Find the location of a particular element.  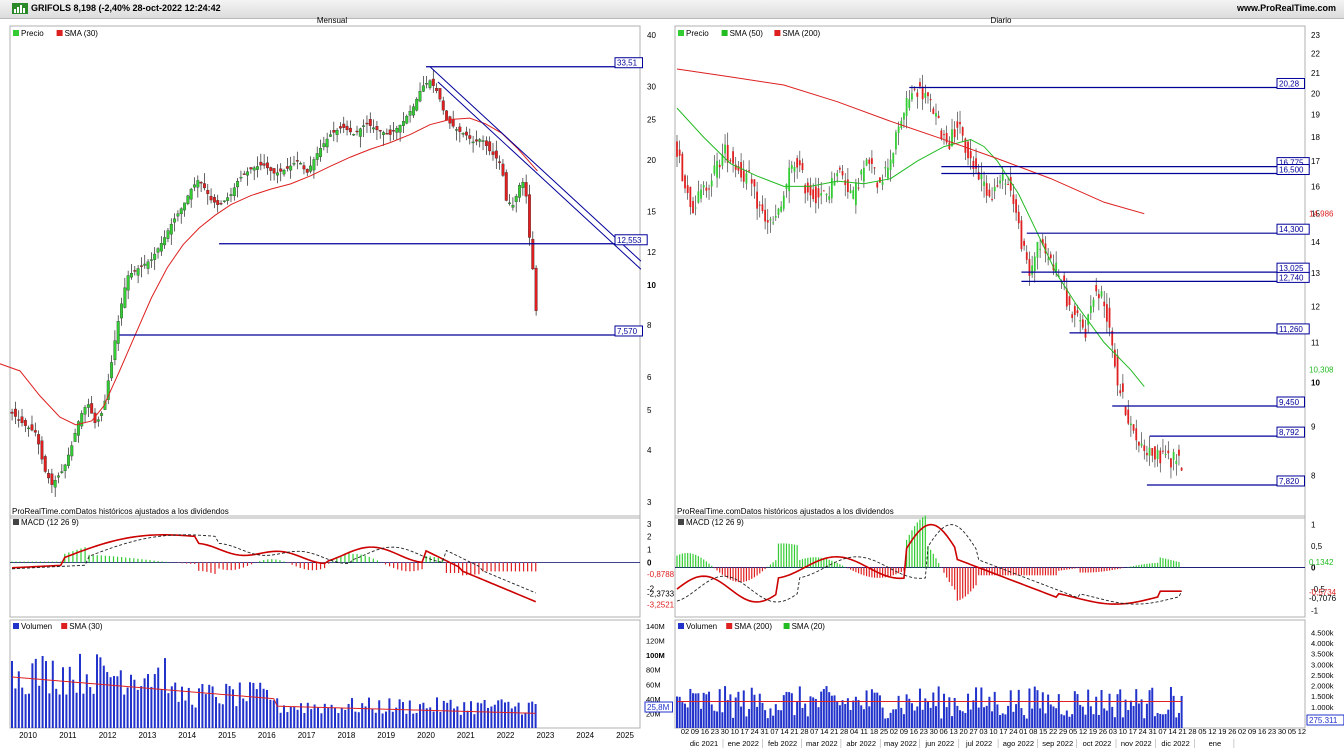

daily-volume-legend: Volumen SMA (200) SMA (20) is located at coordinates (751, 626).